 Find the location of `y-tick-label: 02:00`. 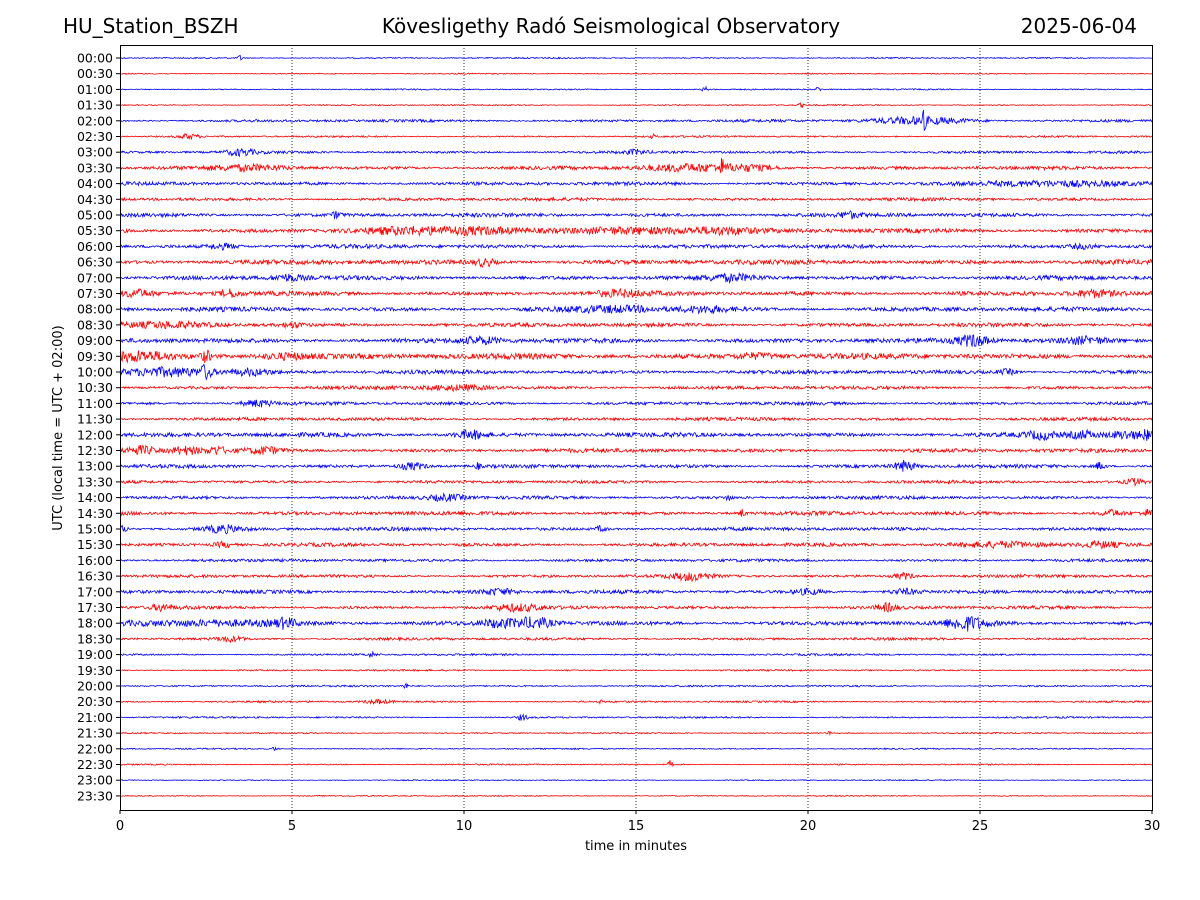

y-tick-label: 02:00 is located at coordinates (95, 120).